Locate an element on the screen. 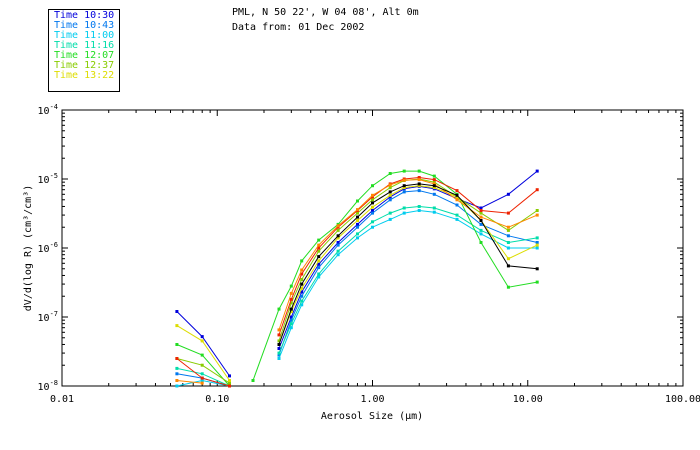  legend-item-1043: Time 10:43 is located at coordinates (84, 25).